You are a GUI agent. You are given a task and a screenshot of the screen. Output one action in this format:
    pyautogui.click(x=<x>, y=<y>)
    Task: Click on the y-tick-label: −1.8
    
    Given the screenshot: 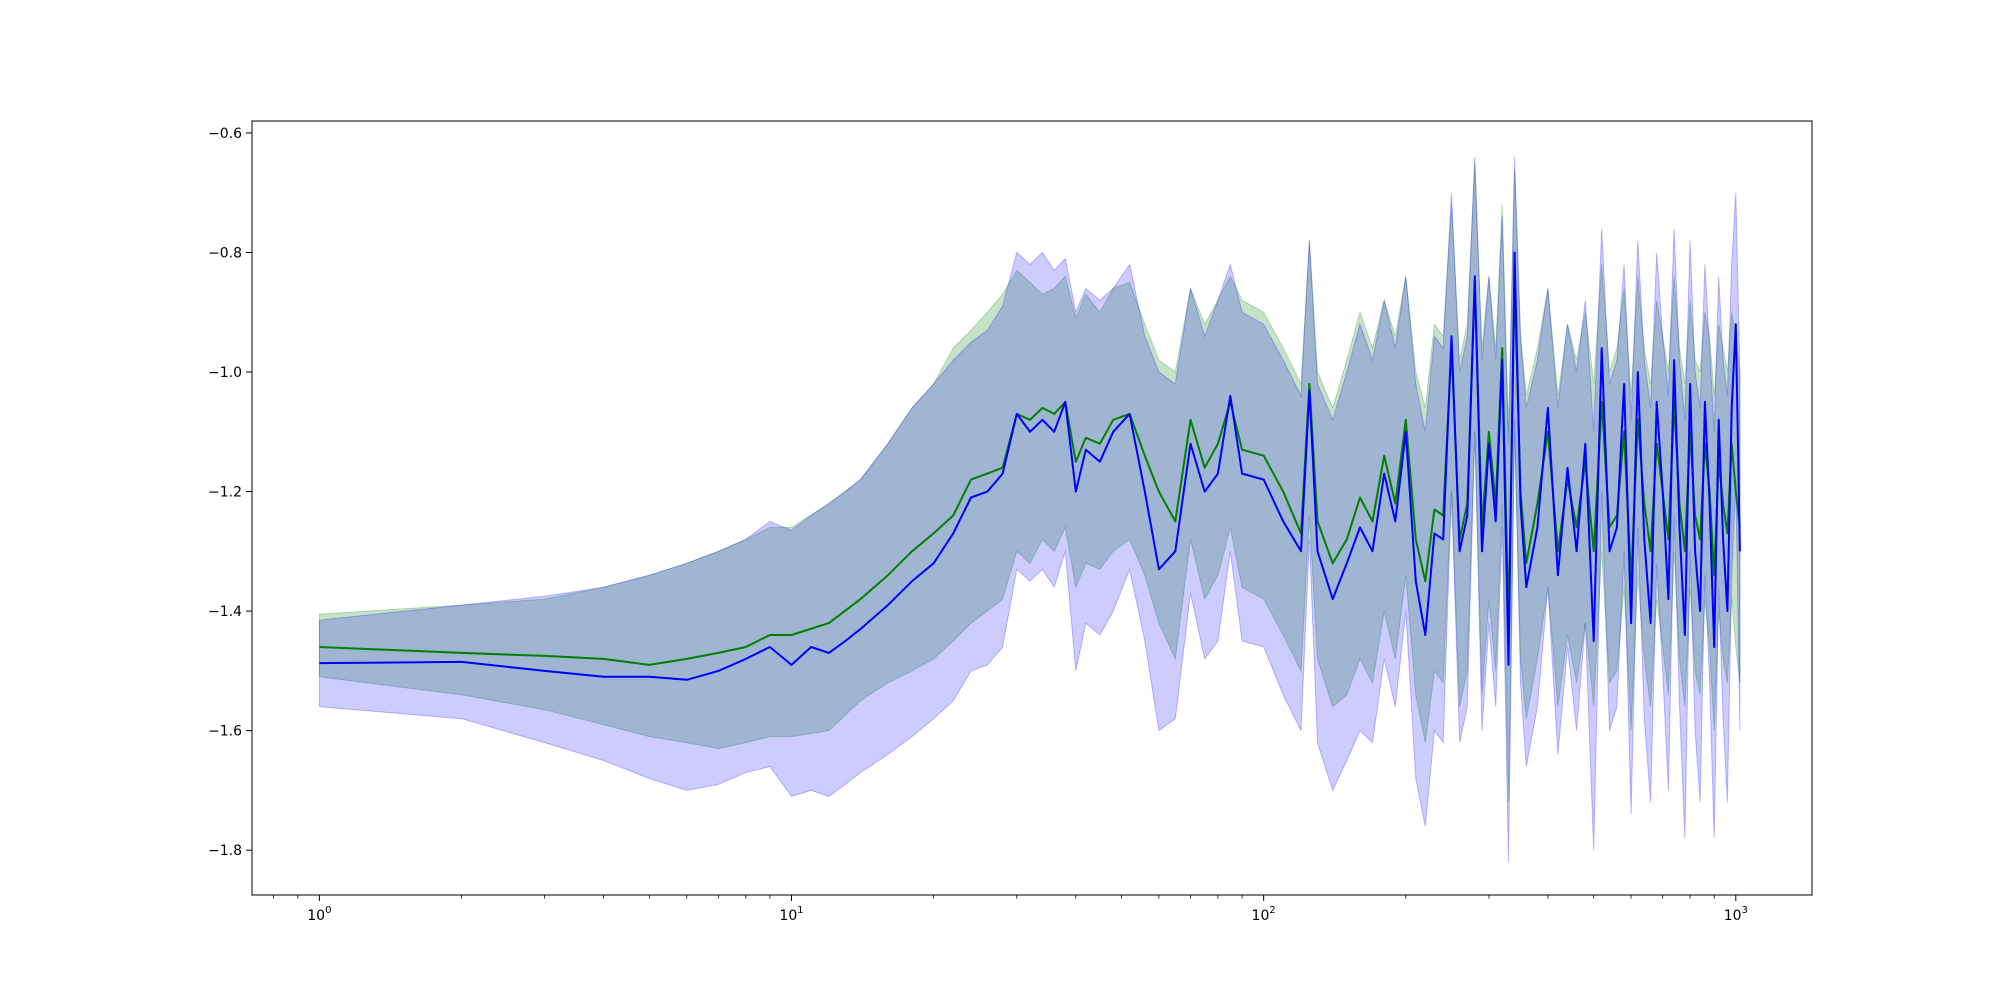 What is the action you would take?
    pyautogui.click(x=225, y=851)
    